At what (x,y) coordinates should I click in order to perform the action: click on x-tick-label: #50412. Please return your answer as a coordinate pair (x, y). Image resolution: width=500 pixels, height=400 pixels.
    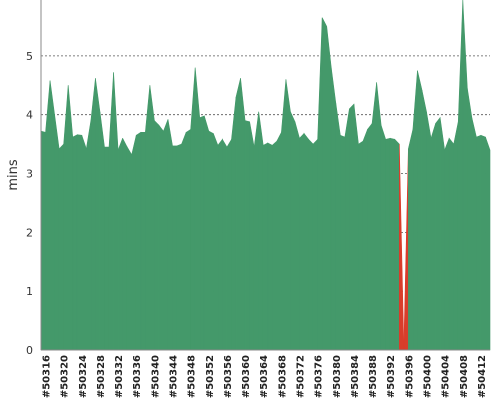
    Looking at the image, I should click on (482, 376).